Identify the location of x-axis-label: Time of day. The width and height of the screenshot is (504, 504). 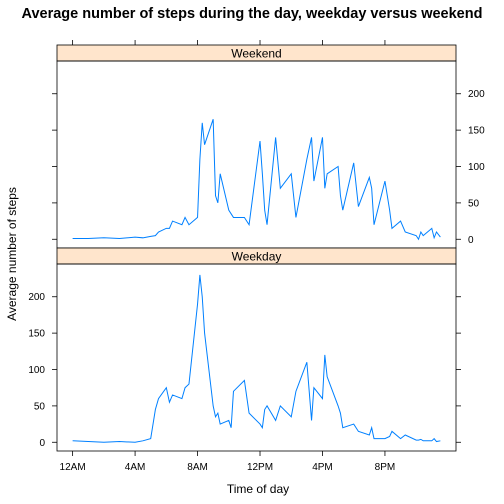
(258, 489).